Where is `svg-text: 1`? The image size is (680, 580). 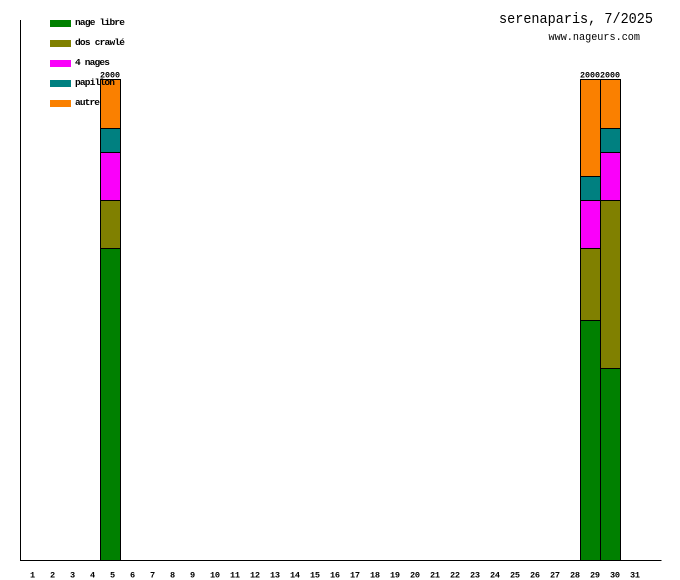 svg-text: 1 is located at coordinates (32, 575).